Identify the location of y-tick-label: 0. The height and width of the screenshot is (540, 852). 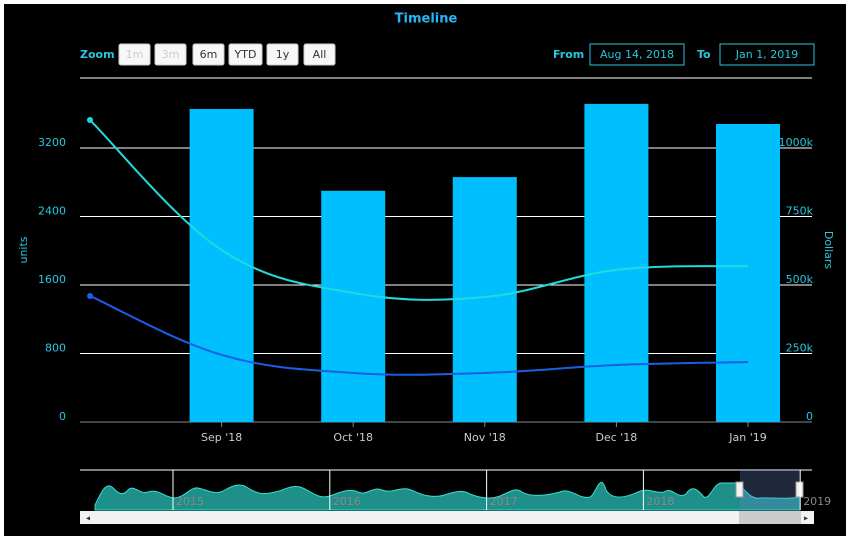
(62, 416).